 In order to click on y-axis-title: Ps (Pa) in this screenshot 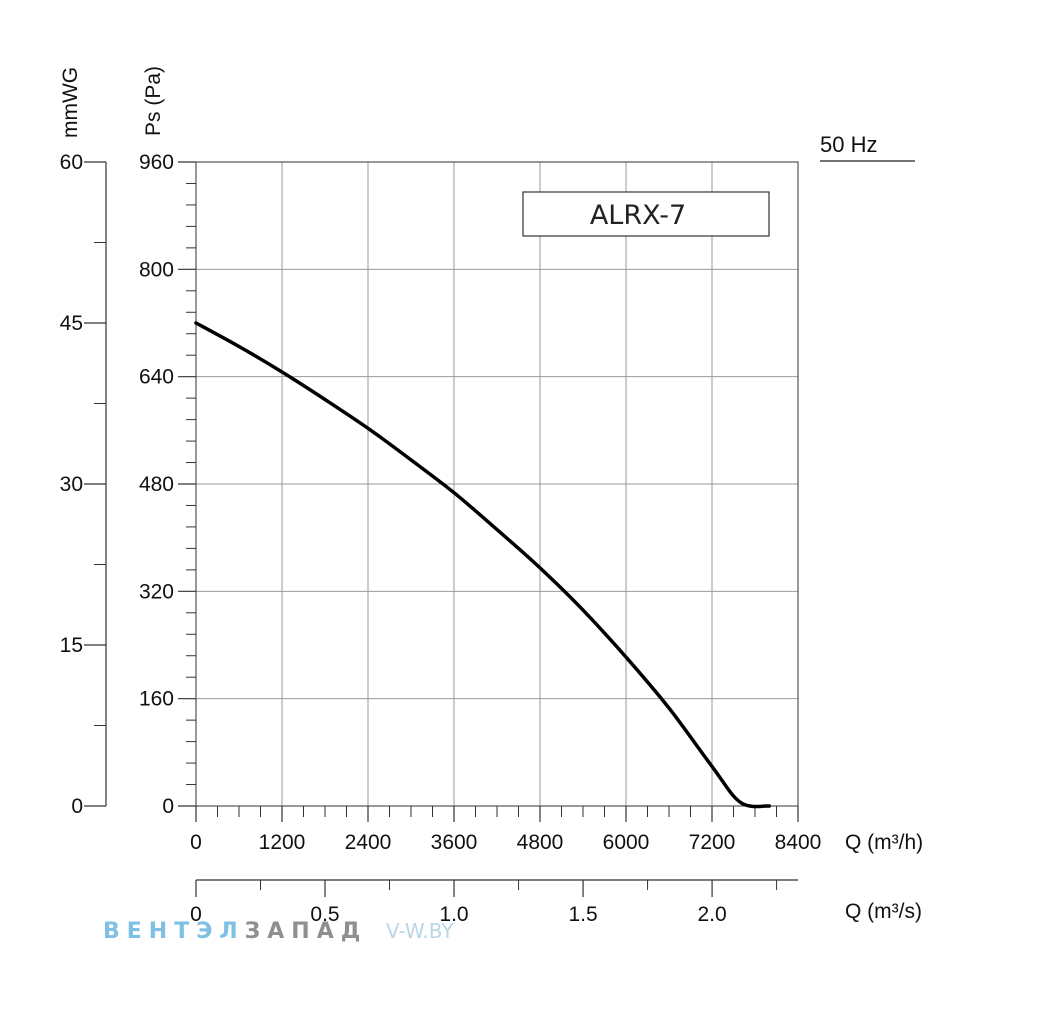, I will do `click(153, 101)`.